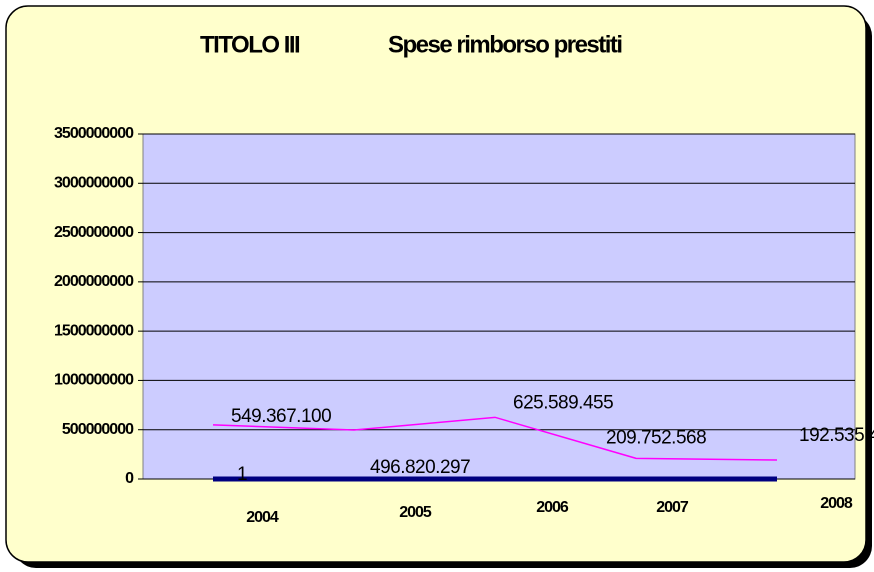 The width and height of the screenshot is (874, 572). Describe the element at coordinates (656, 437) in the screenshot. I see `value-label: 209.752.568` at that location.